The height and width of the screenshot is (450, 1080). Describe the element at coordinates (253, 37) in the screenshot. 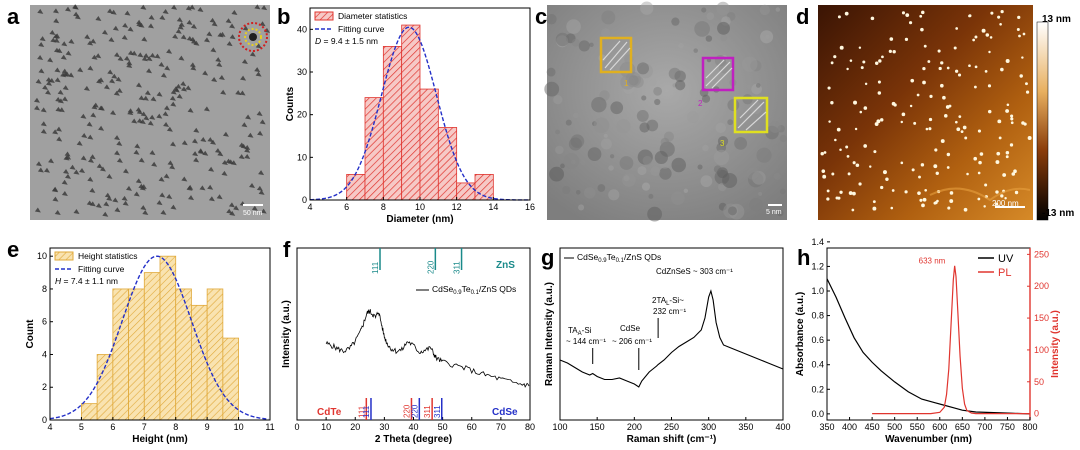

I see `saed-pattern` at that location.